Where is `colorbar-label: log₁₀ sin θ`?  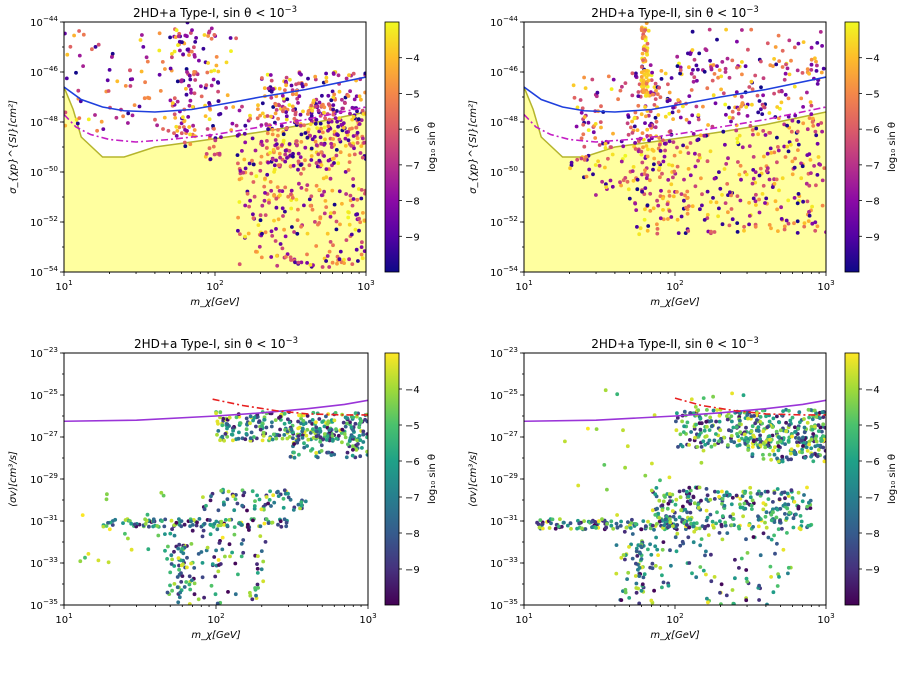
colorbar-label: log₁₀ sin θ is located at coordinates (892, 147).